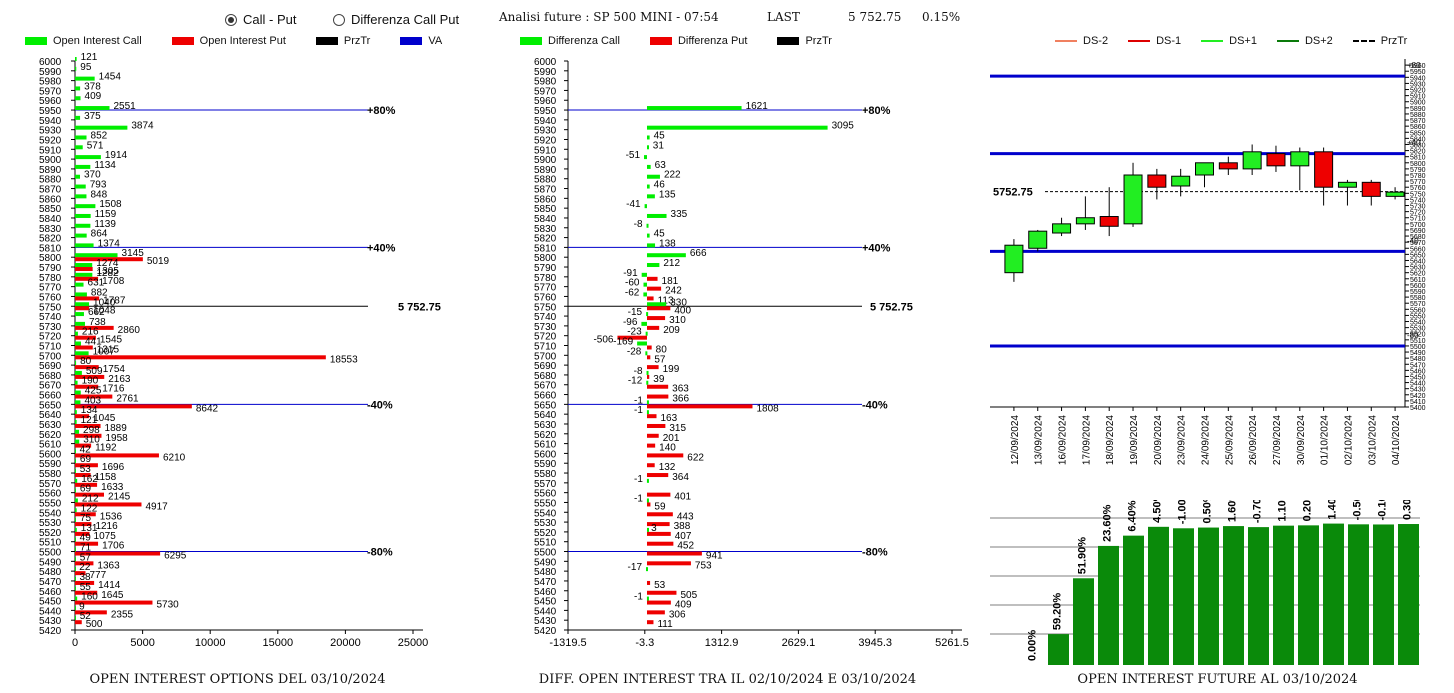 The image size is (1454, 693). I want to click on put-diff-label: 39, so click(659, 379).